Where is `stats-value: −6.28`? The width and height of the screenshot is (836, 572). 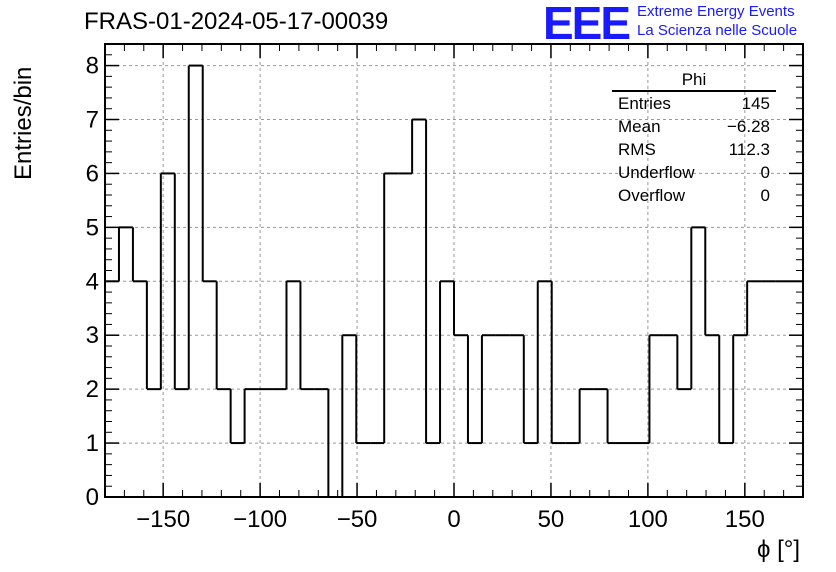 stats-value: −6.28 is located at coordinates (748, 126).